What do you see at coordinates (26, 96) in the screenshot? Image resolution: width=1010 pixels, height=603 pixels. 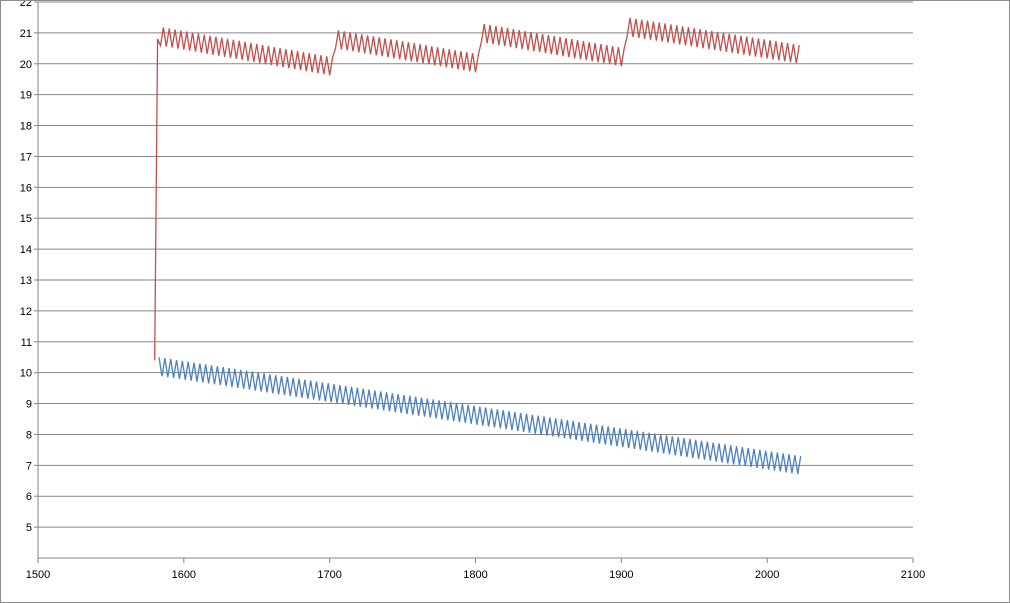 I see `y-tick-label: 19` at bounding box center [26, 96].